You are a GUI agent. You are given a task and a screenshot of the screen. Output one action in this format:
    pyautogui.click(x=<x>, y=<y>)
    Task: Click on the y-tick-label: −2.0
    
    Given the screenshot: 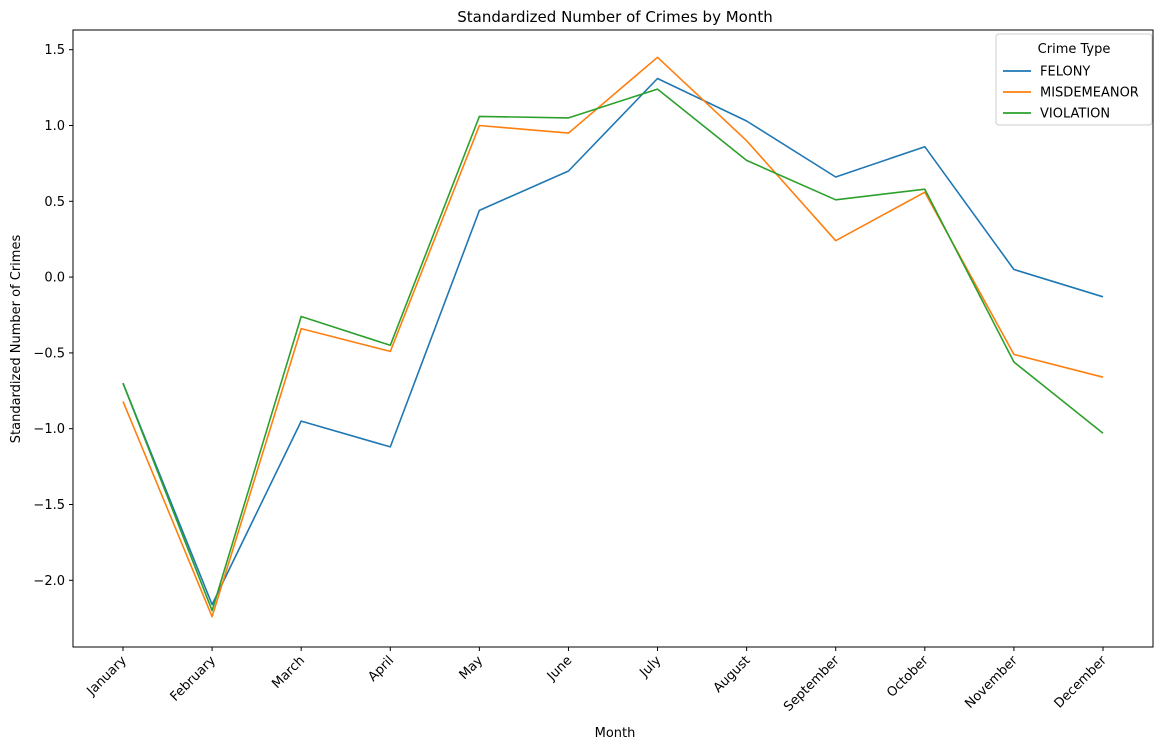 What is the action you would take?
    pyautogui.click(x=49, y=581)
    